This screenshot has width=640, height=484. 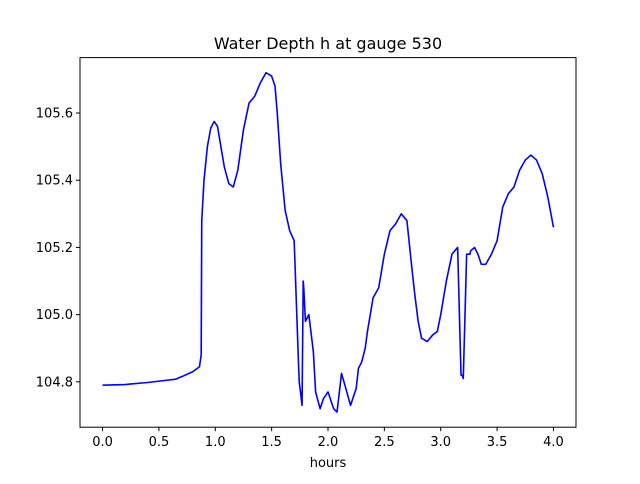 I want to click on x-axis-label: hours, so click(x=328, y=463).